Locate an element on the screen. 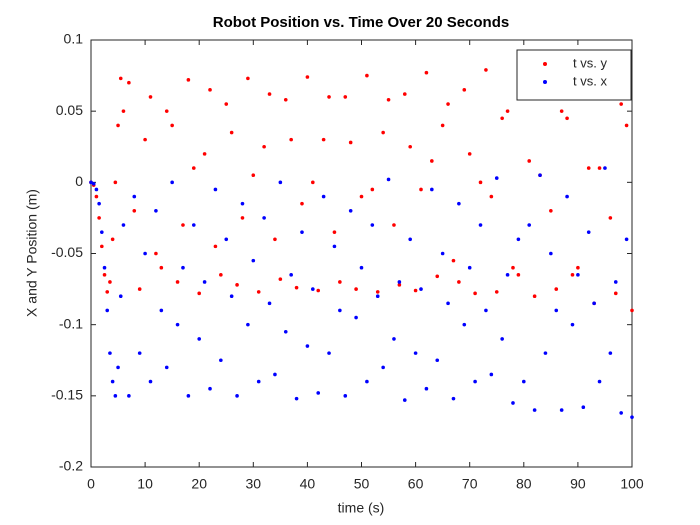 This screenshot has width=700, height=525. y-tick-label: 0.1 is located at coordinates (74, 39).